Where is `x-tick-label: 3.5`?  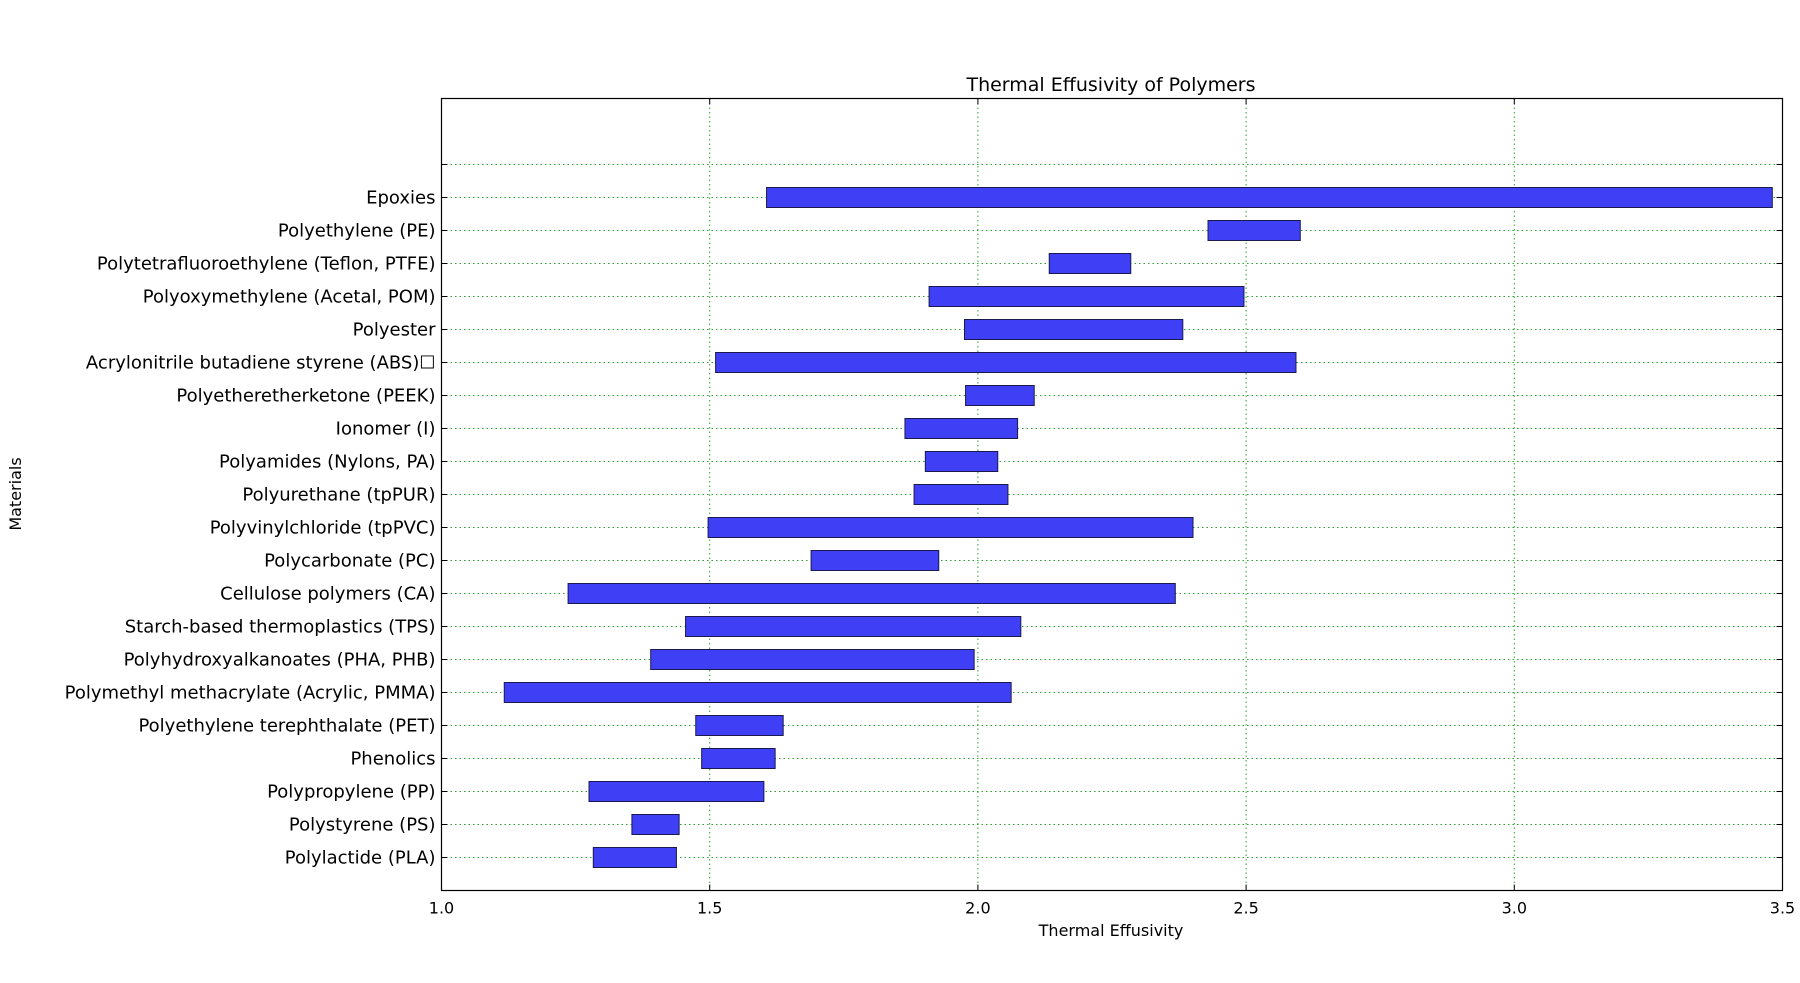
x-tick-label: 3.5 is located at coordinates (1782, 908).